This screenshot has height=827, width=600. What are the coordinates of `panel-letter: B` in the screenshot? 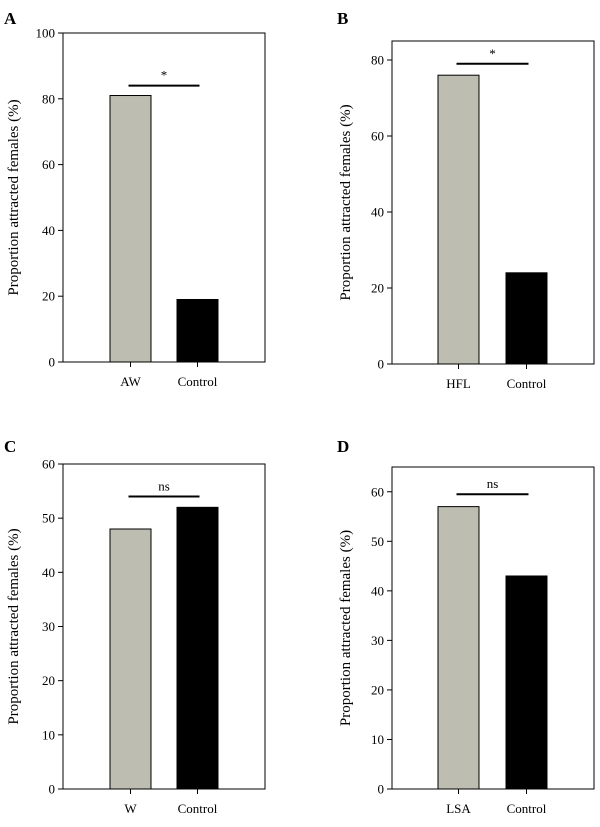 It's located at (342, 18).